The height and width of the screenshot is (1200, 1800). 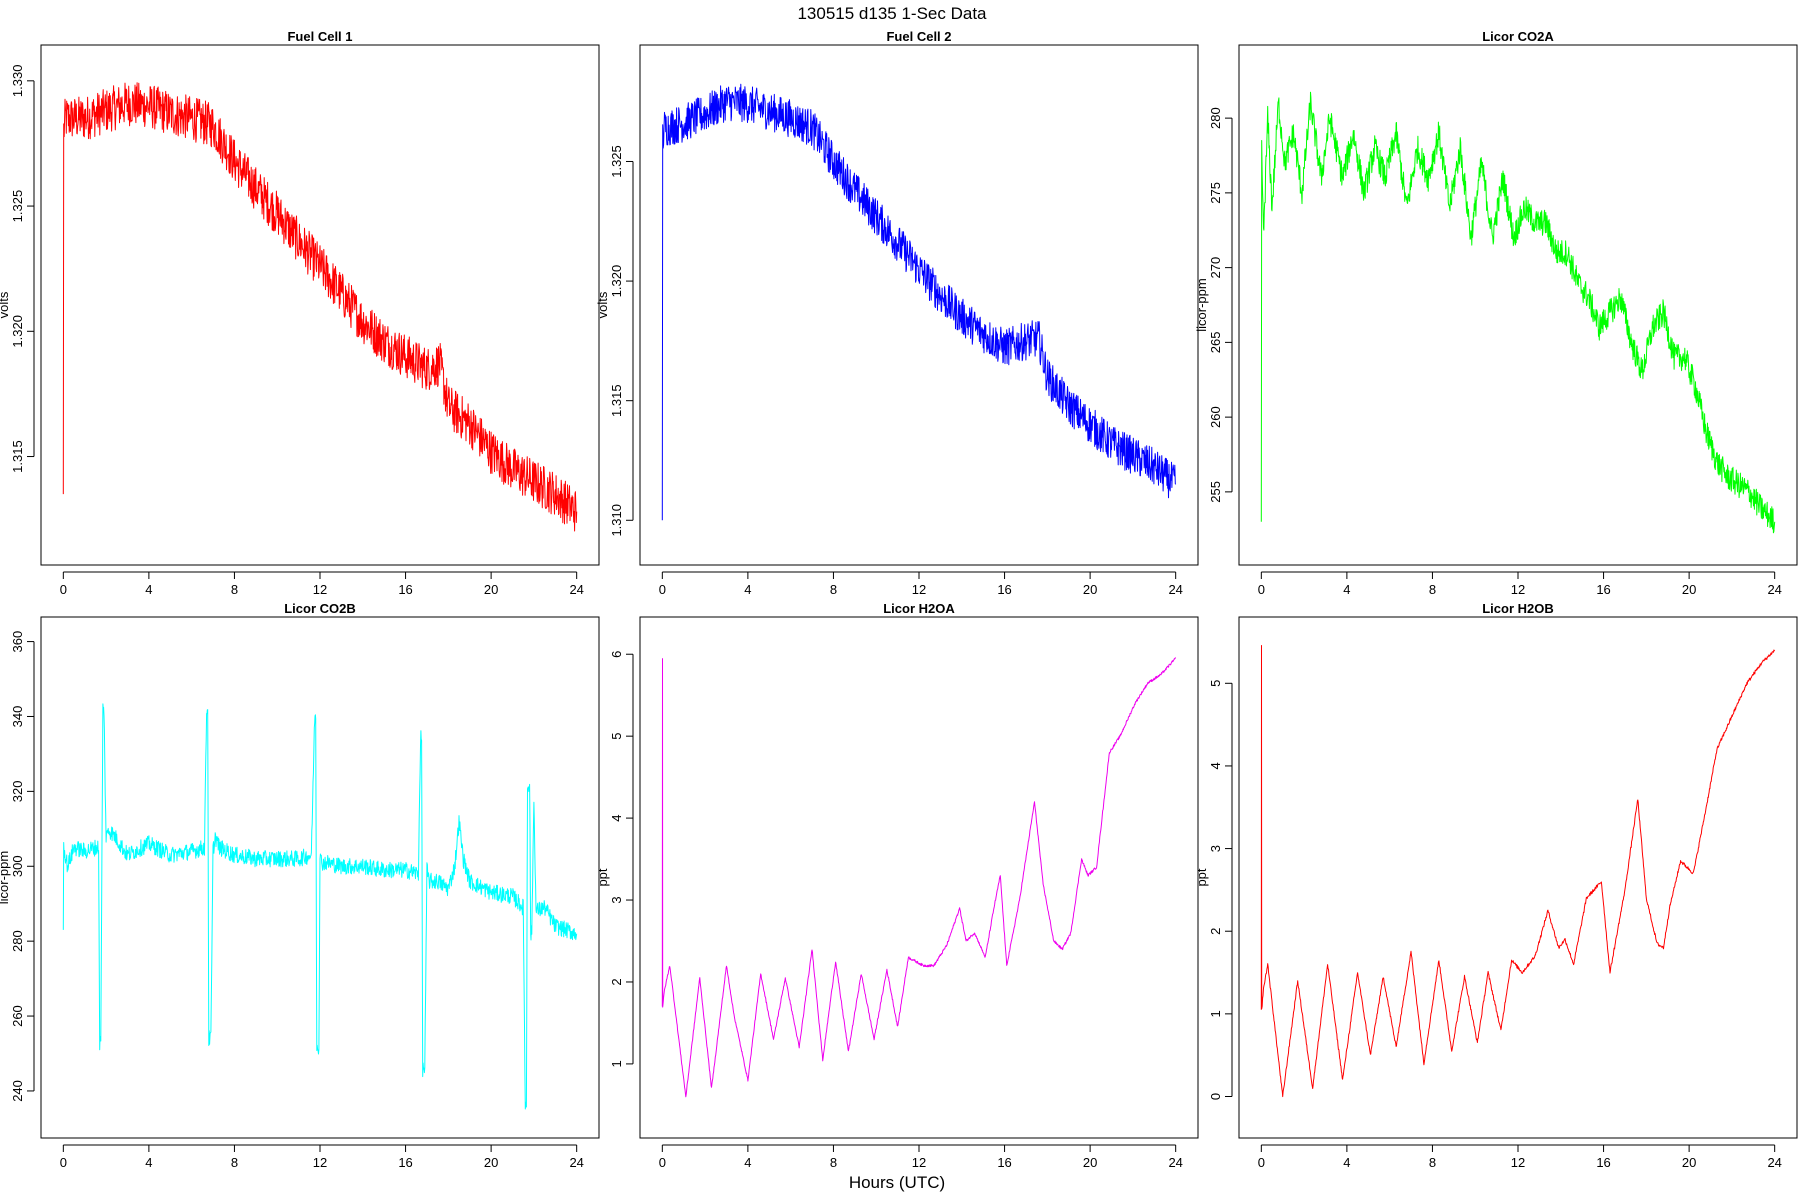 I want to click on y-tick-label: 1.325, so click(x=616, y=161).